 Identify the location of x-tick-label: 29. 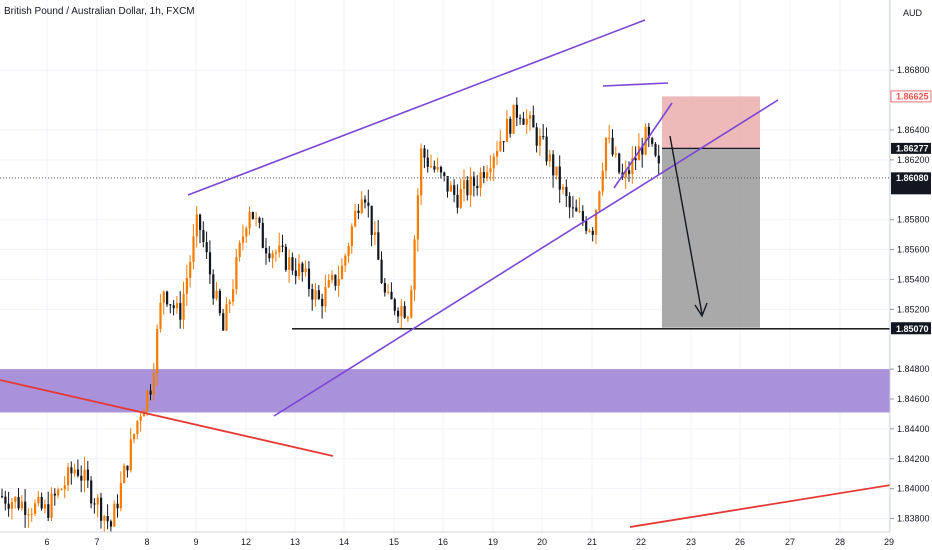
(889, 542).